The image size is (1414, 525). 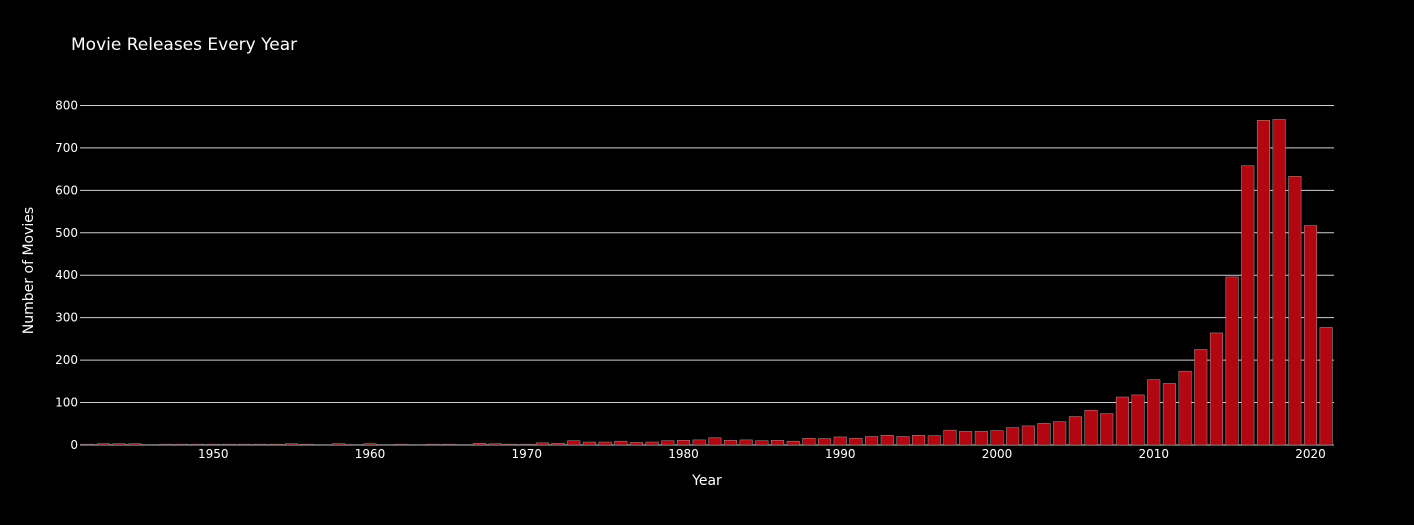 I want to click on bar-1996, so click(x=934, y=440).